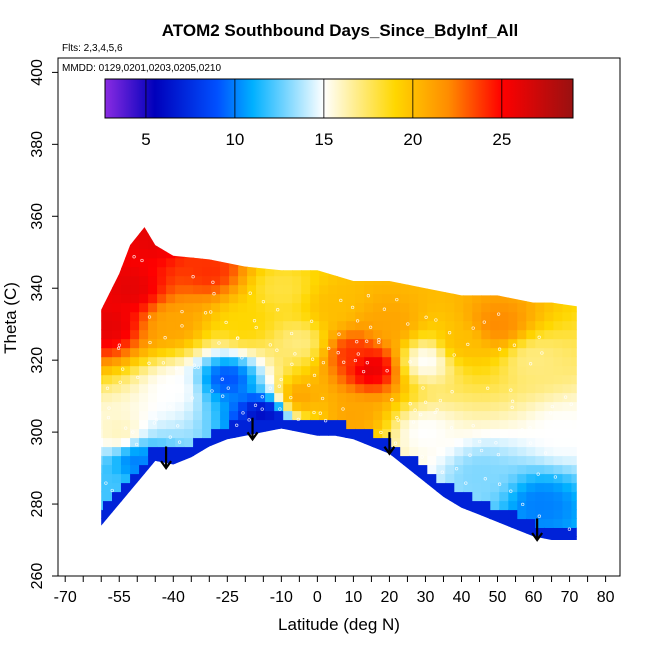 The height and width of the screenshot is (650, 650). I want to click on y-tick-label: 300, so click(37, 432).